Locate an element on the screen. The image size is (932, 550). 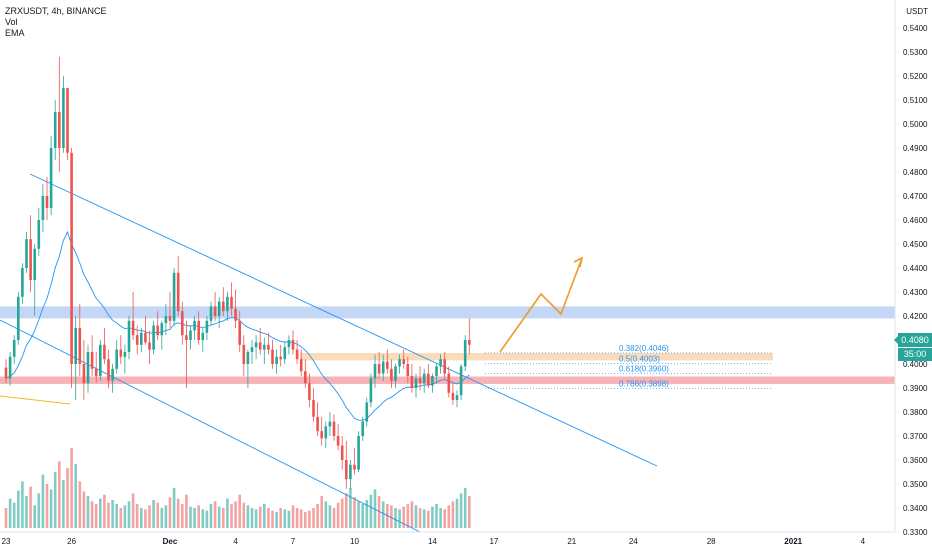
fib-label: 0.618(0.3960) is located at coordinates (644, 369).